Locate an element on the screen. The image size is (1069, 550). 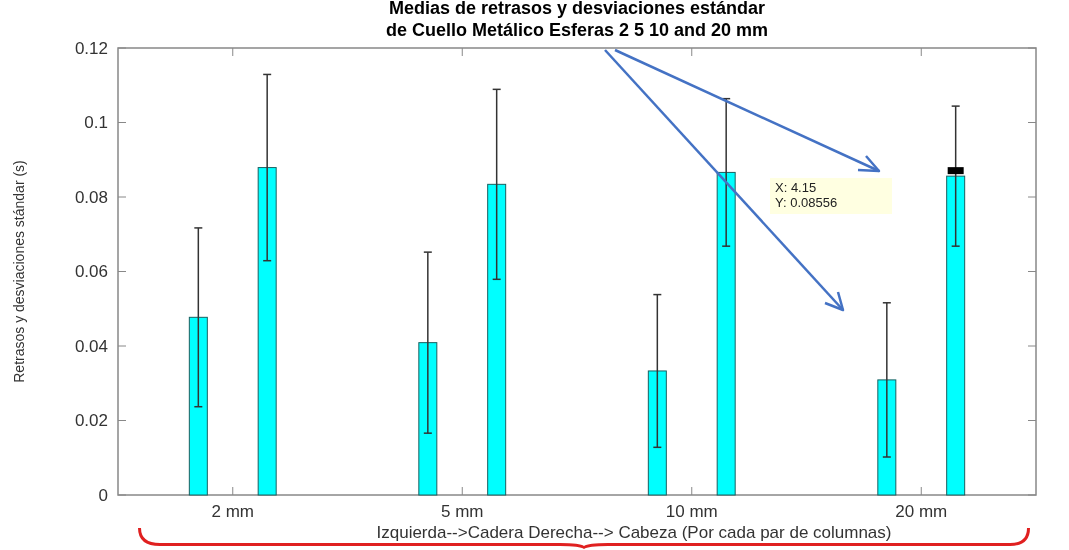
y-tick-label: 0.08 is located at coordinates (91, 197).